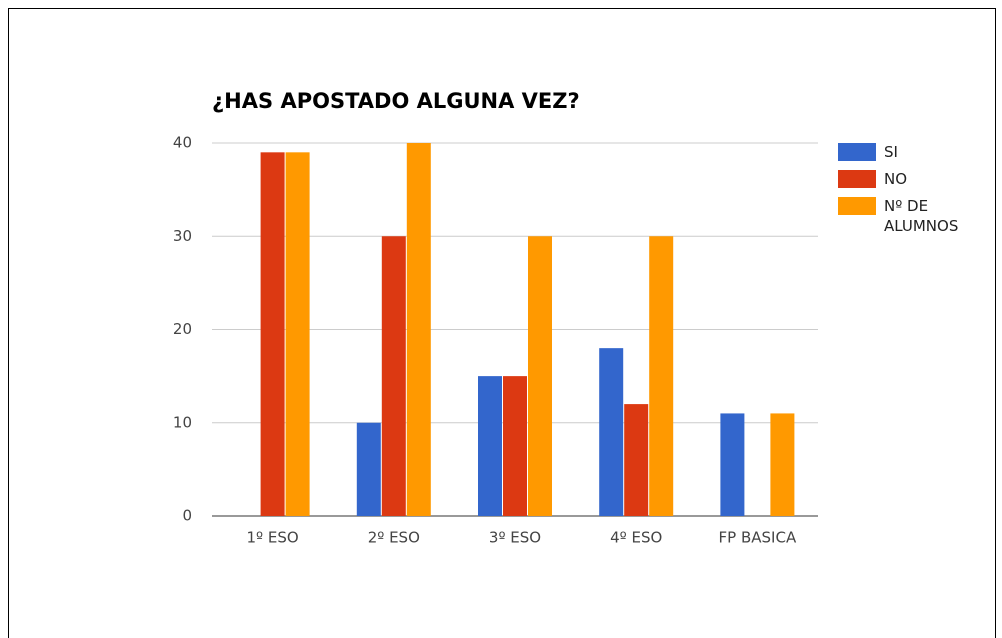 This screenshot has height=638, width=1002. What do you see at coordinates (396, 101) in the screenshot?
I see `chart-title: ¿HAS APOSTADO ALGUNA VEZ?` at bounding box center [396, 101].